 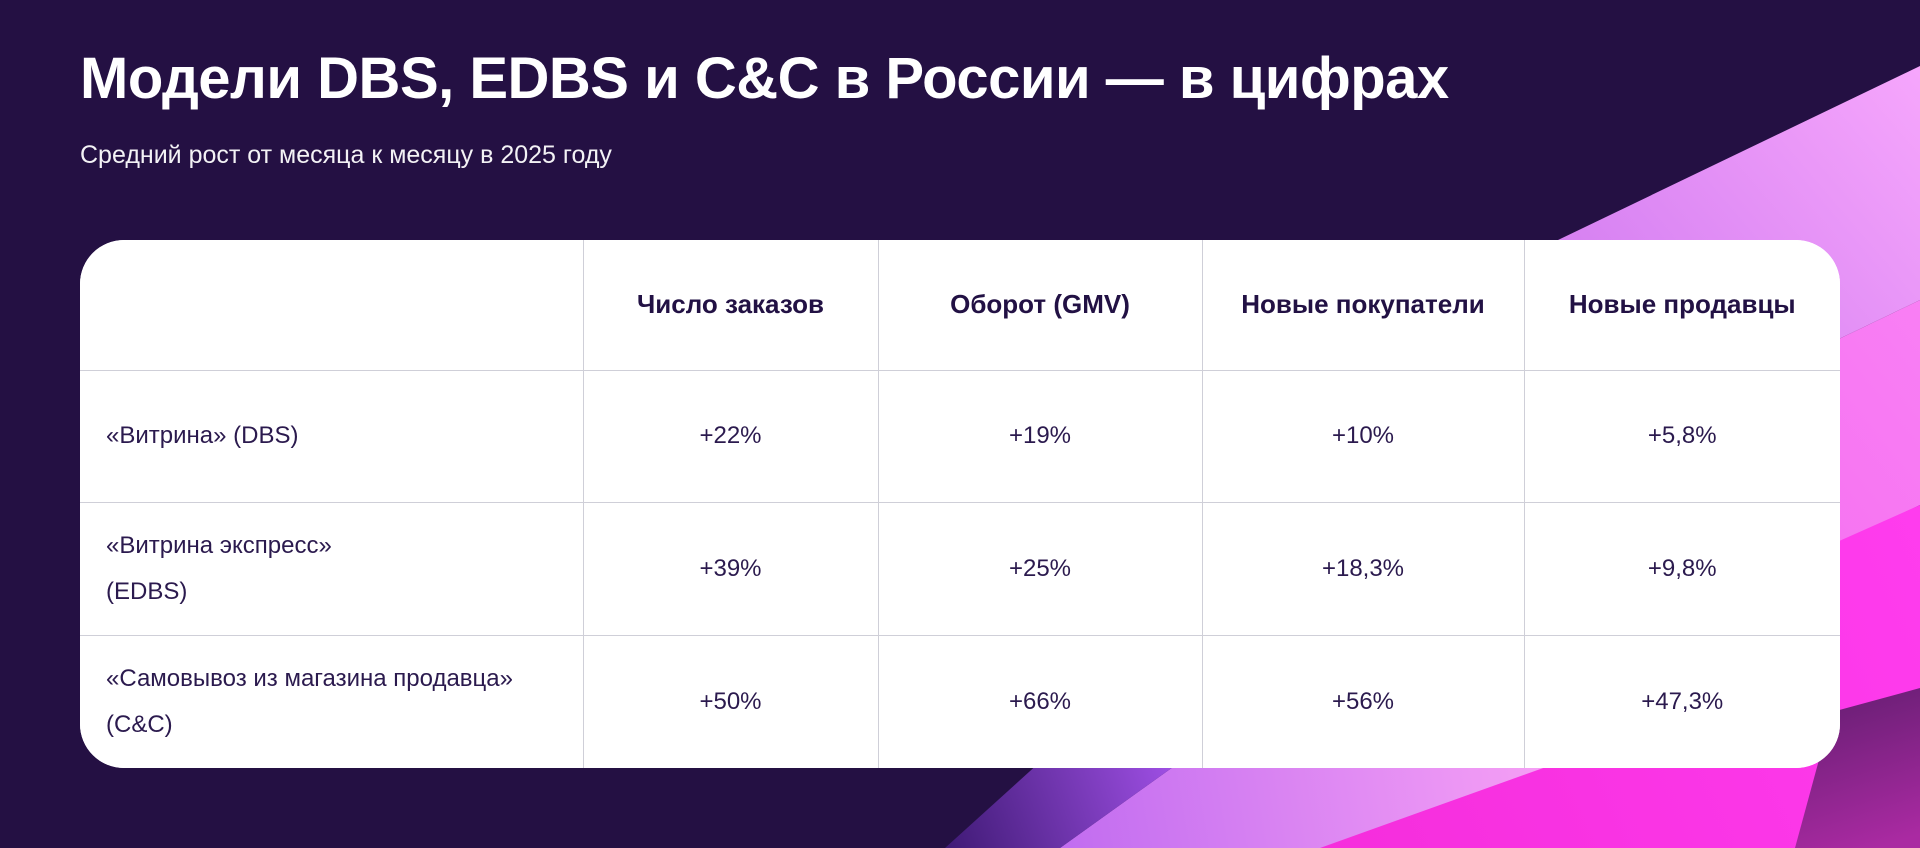 What do you see at coordinates (1681, 436) in the screenshot?
I see `value-cell: +5,8%` at bounding box center [1681, 436].